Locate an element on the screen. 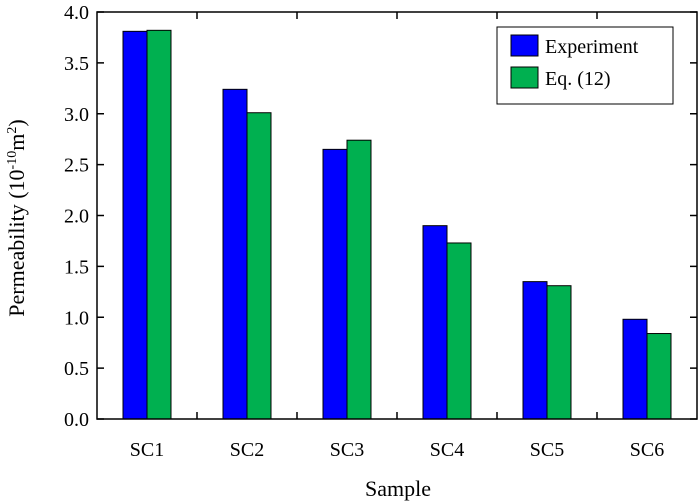  bar-experiment-sc5 is located at coordinates (535, 350).